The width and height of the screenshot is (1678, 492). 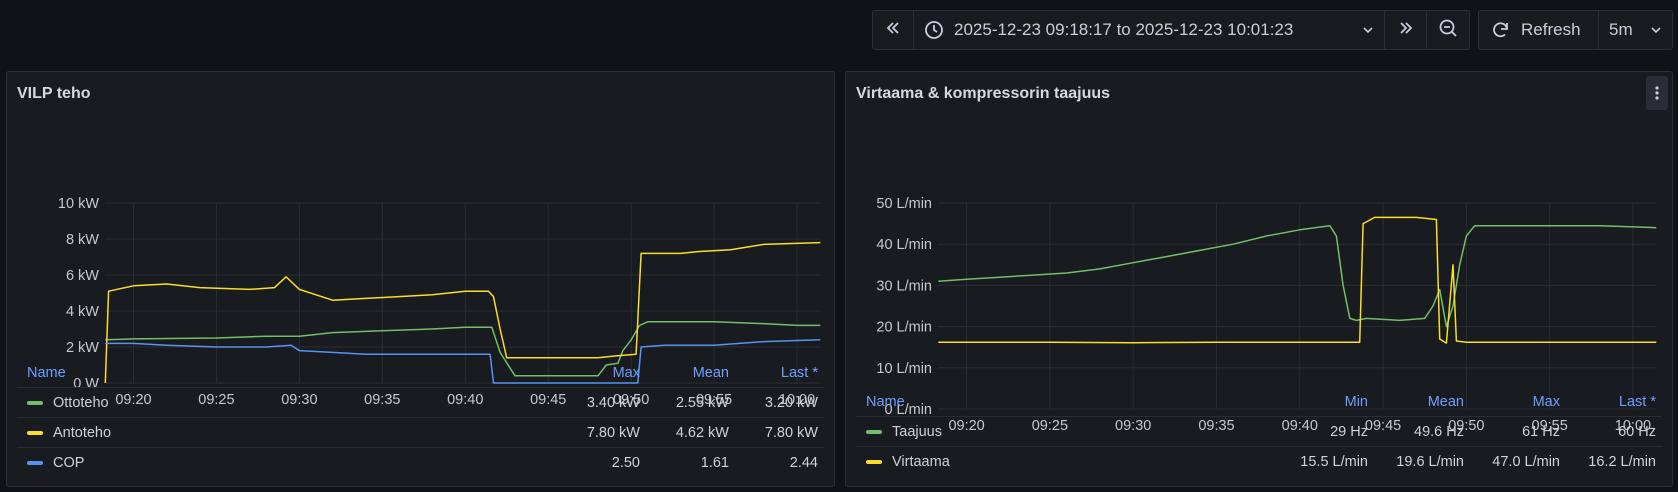 What do you see at coordinates (1551, 29) in the screenshot?
I see `refresh-label: Refresh` at bounding box center [1551, 29].